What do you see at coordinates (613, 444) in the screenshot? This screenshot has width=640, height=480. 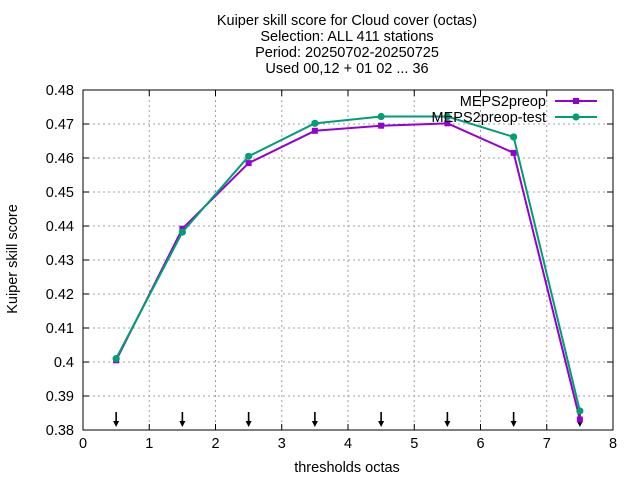 I see `x-tick-label: 8` at bounding box center [613, 444].